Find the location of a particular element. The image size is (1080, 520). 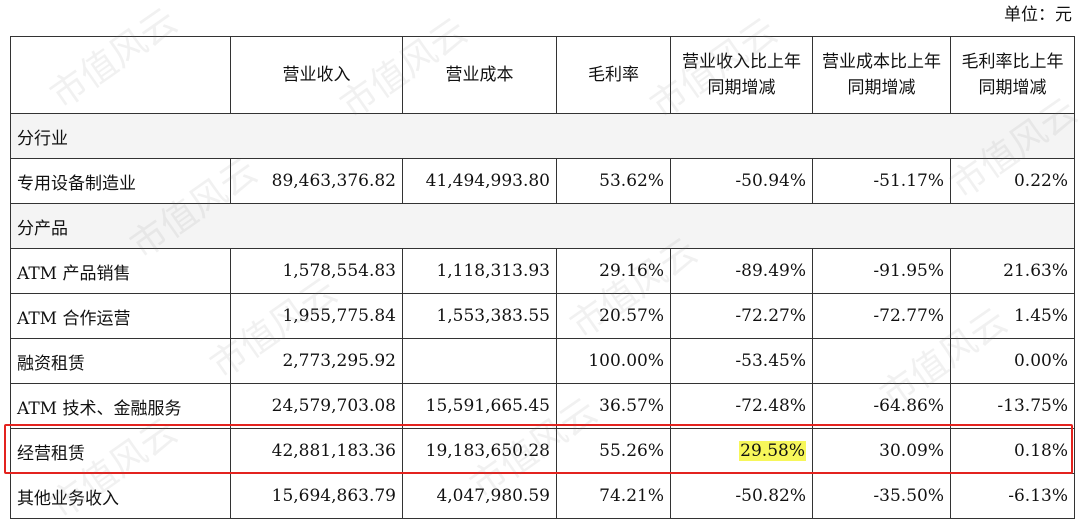

cell-revenue: 42,881,183.36 is located at coordinates (316, 451).